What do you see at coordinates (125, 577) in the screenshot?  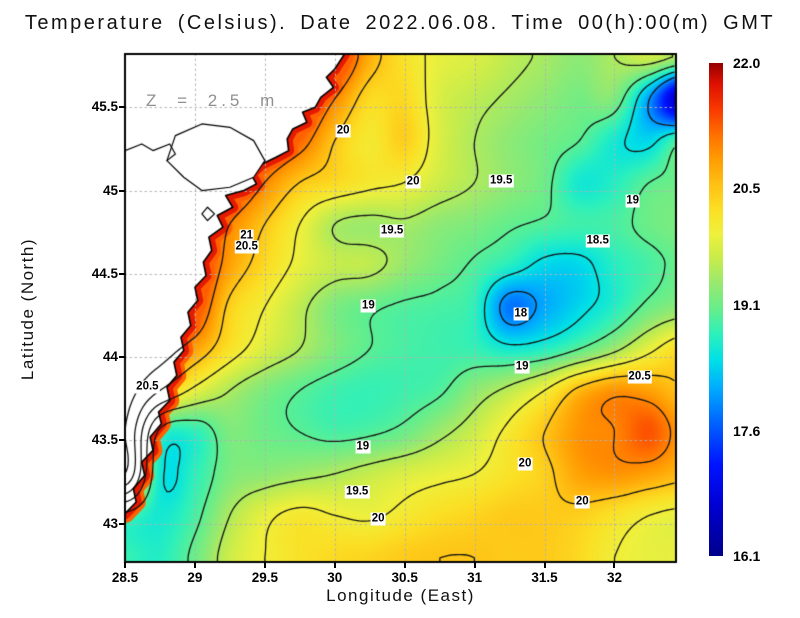 I see `x-tick-label: 28.5` at bounding box center [125, 577].